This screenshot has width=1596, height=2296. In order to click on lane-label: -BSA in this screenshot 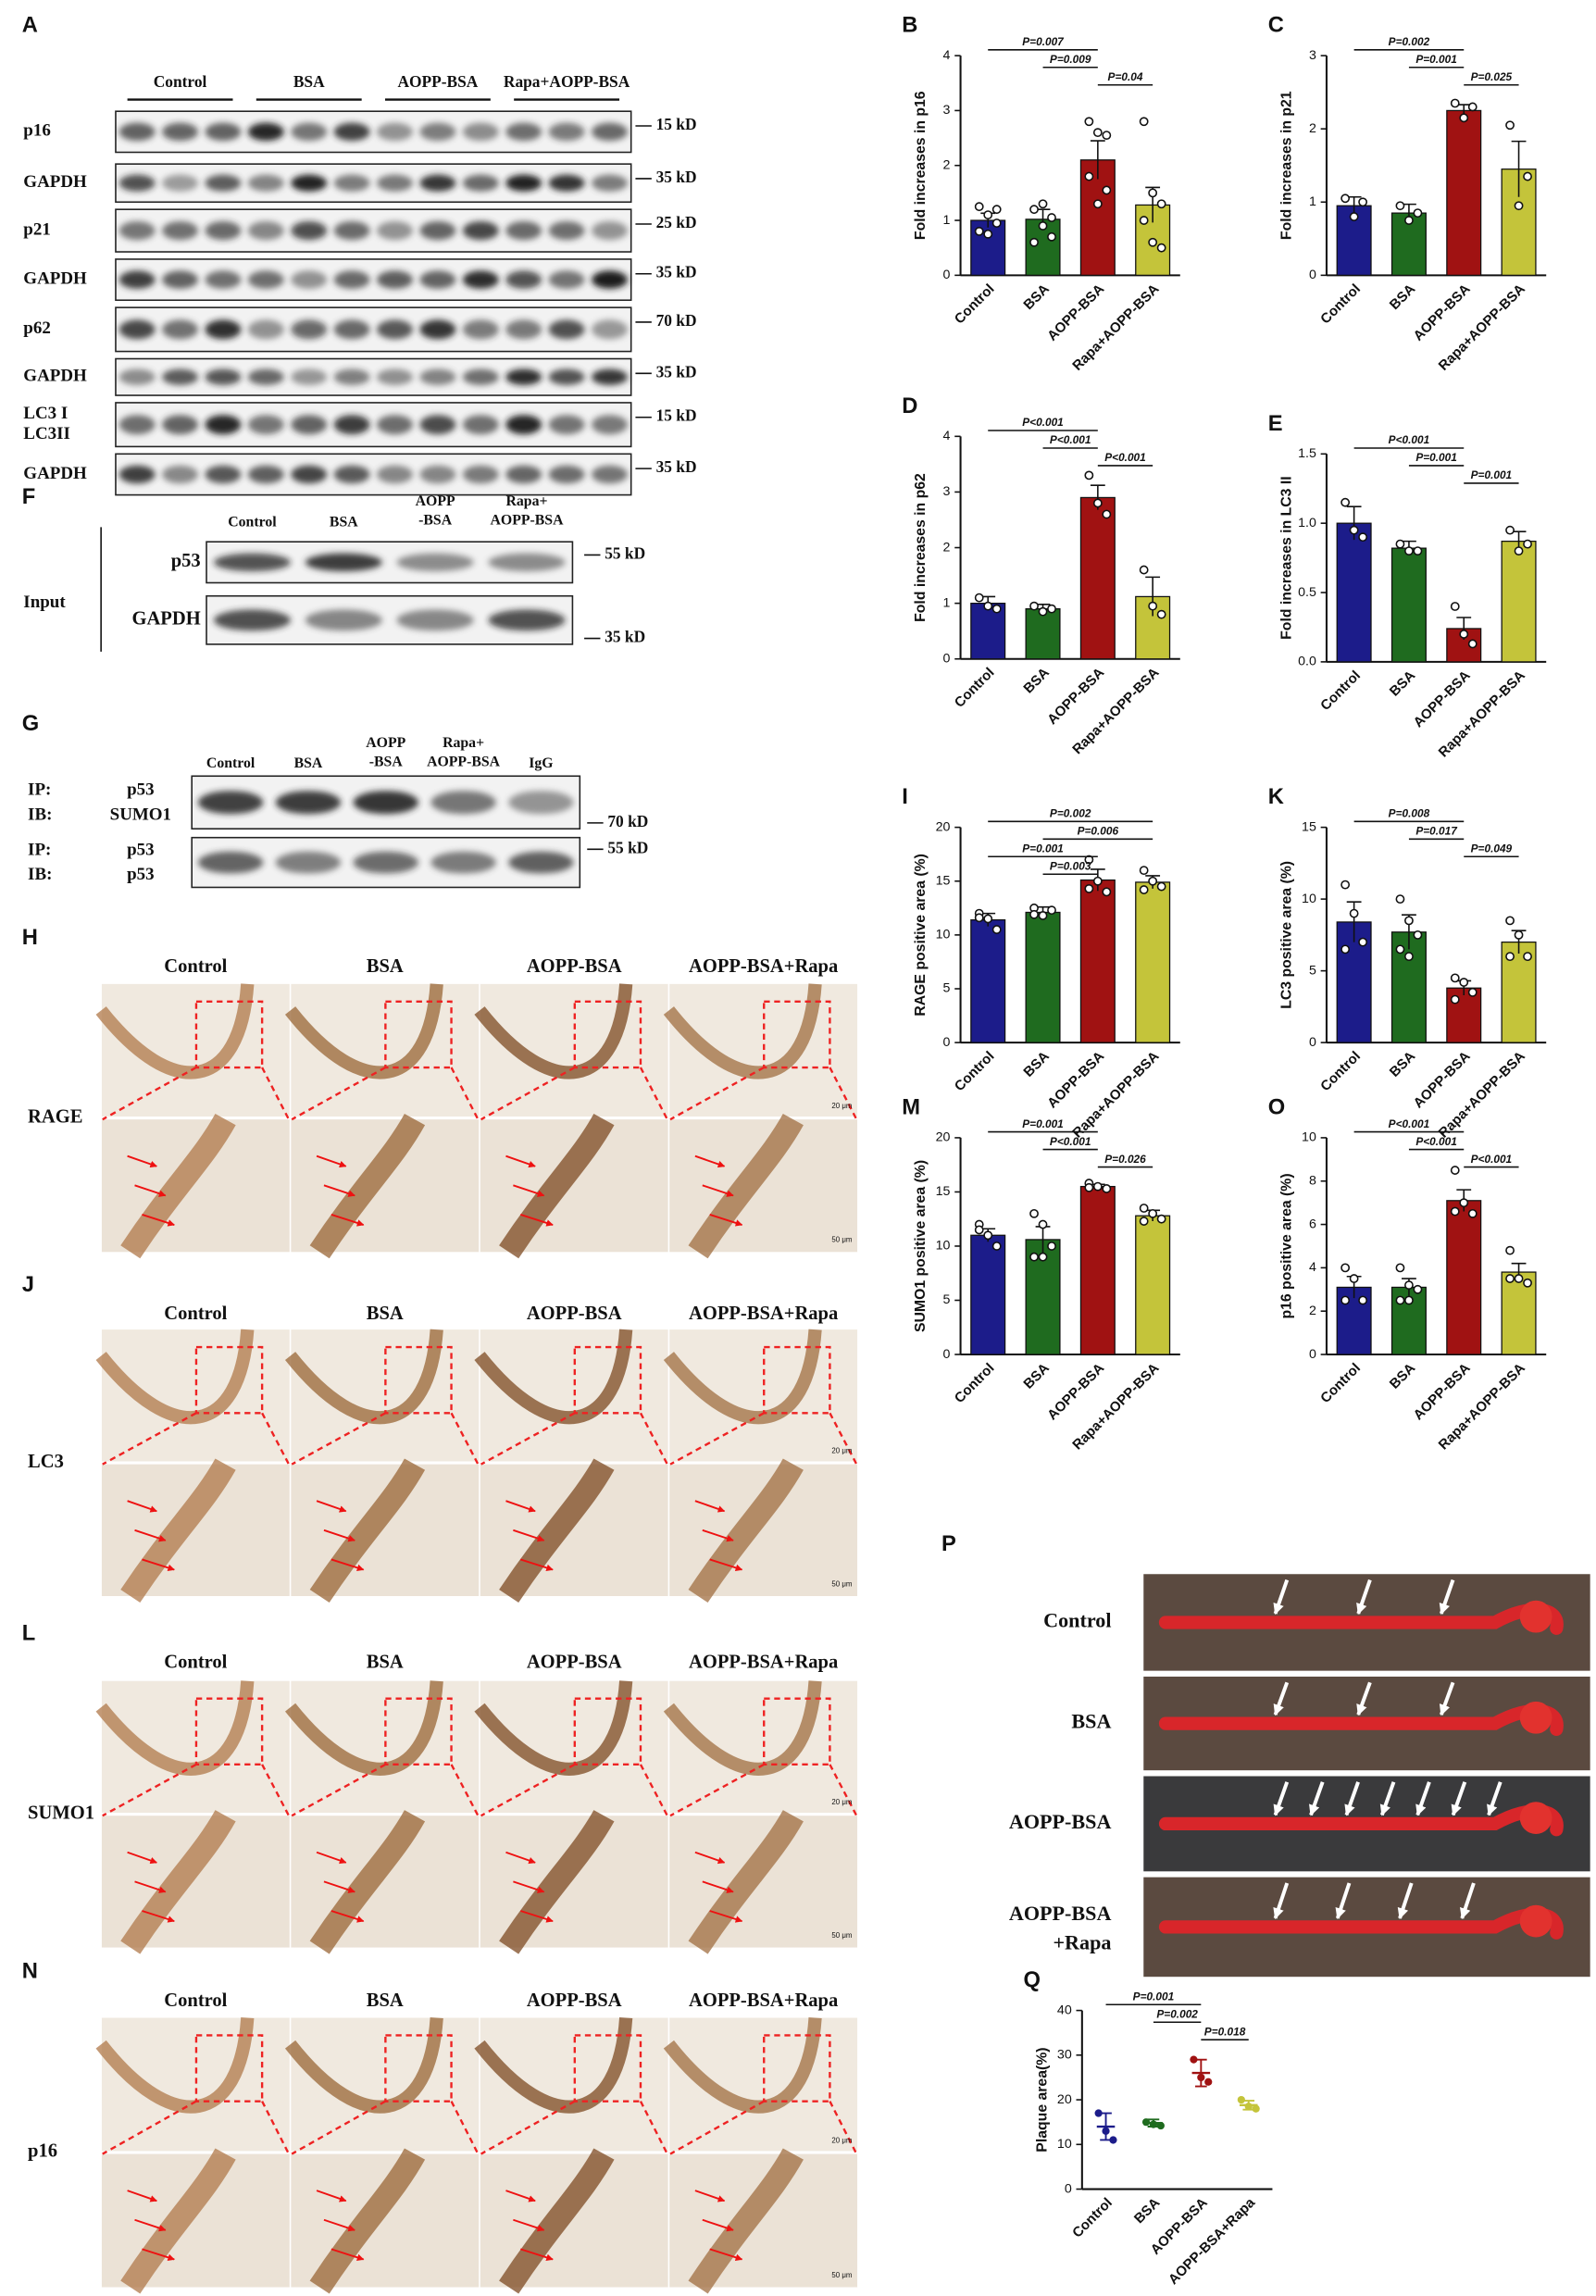, I will do `click(386, 762)`.